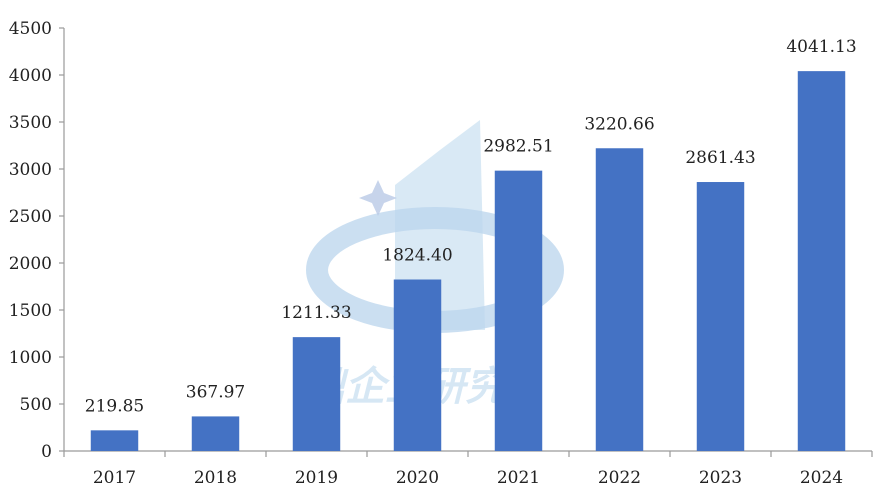  What do you see at coordinates (518, 478) in the screenshot?
I see `x-tick-label-2021: 2021` at bounding box center [518, 478].